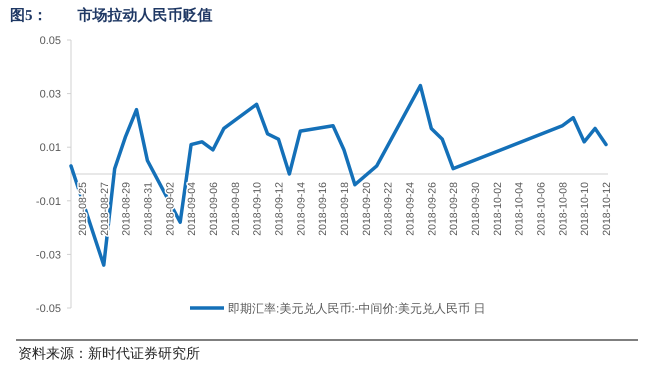  What do you see at coordinates (454, 209) in the screenshot?
I see `x-tick-label: 2018-09-28` at bounding box center [454, 209].